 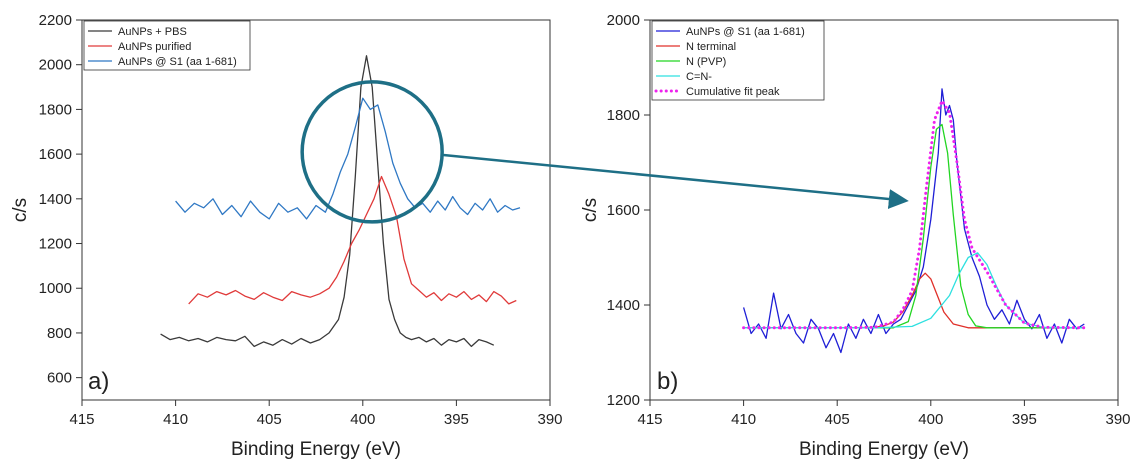 I want to click on zoom-arrow, so click(x=675, y=181).